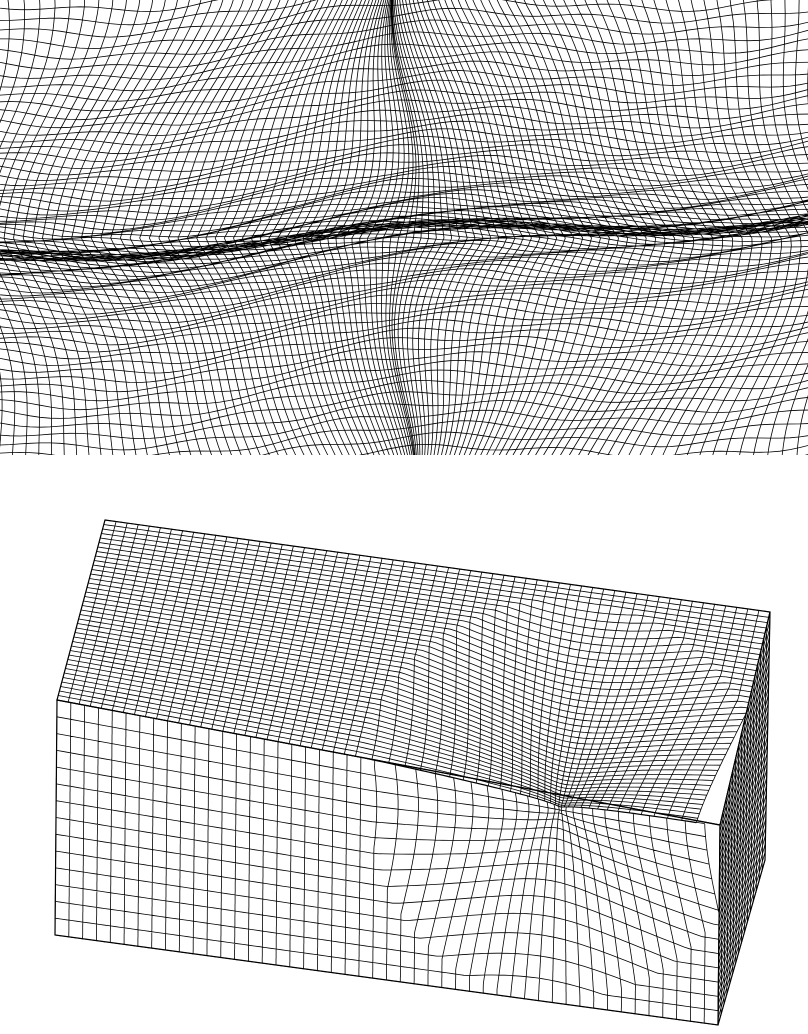 The width and height of the screenshot is (808, 1034). Describe the element at coordinates (744, 818) in the screenshot. I see `box-side-mesh` at that location.